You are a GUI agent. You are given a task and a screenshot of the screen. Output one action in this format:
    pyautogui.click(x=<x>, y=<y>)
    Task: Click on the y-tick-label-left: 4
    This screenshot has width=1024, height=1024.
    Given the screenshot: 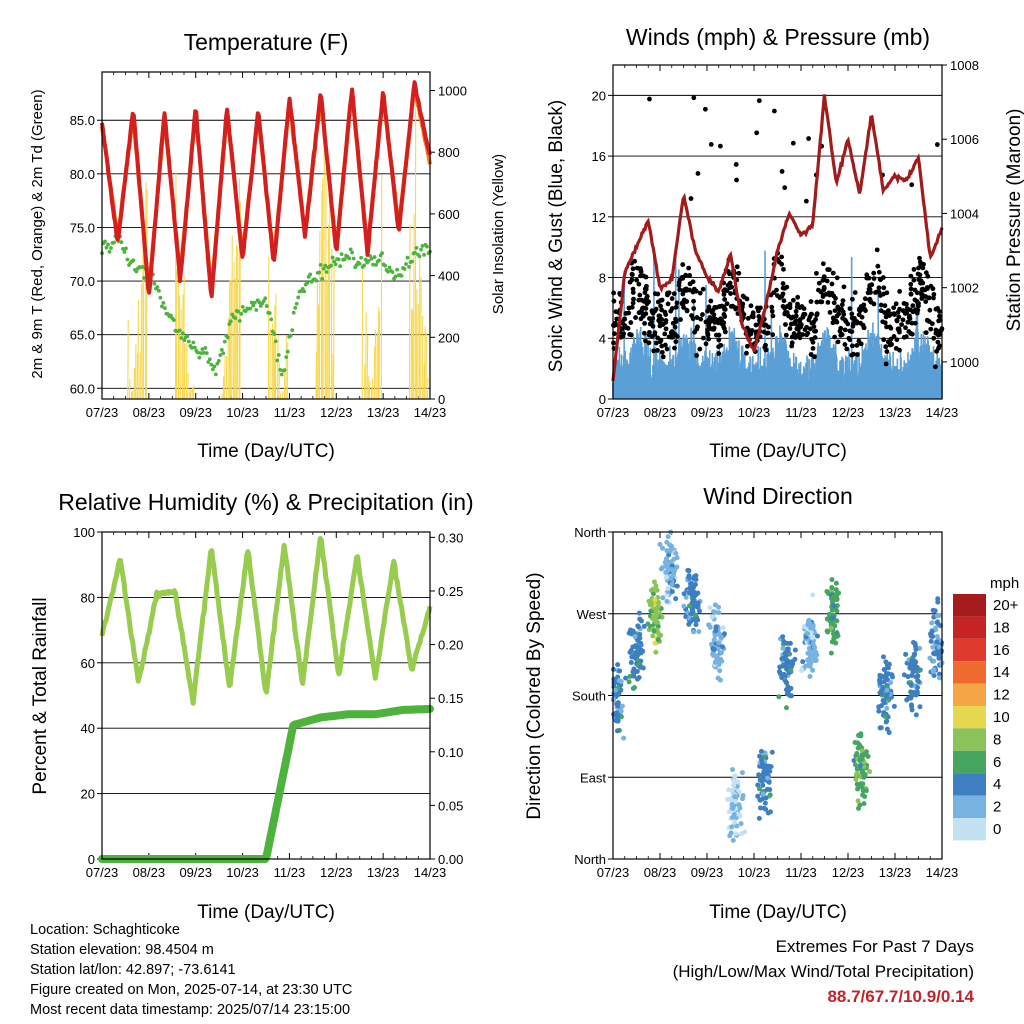 What is the action you would take?
    pyautogui.click(x=602, y=338)
    